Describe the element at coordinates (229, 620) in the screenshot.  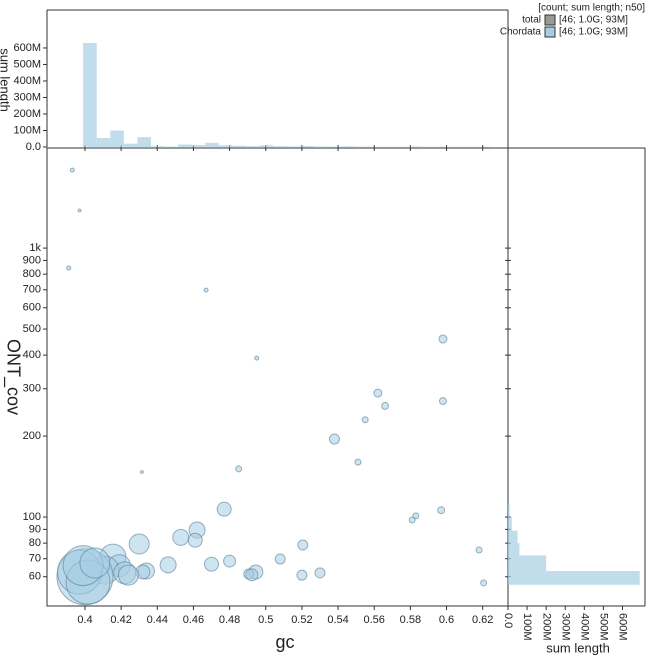
I see `x-tick-label: 0.48` at that location.